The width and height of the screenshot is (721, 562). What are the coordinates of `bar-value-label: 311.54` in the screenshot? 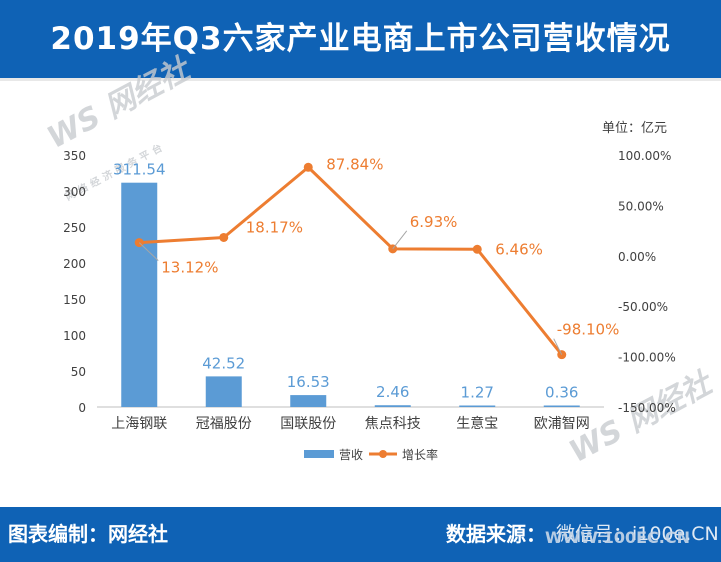 It's located at (139, 170).